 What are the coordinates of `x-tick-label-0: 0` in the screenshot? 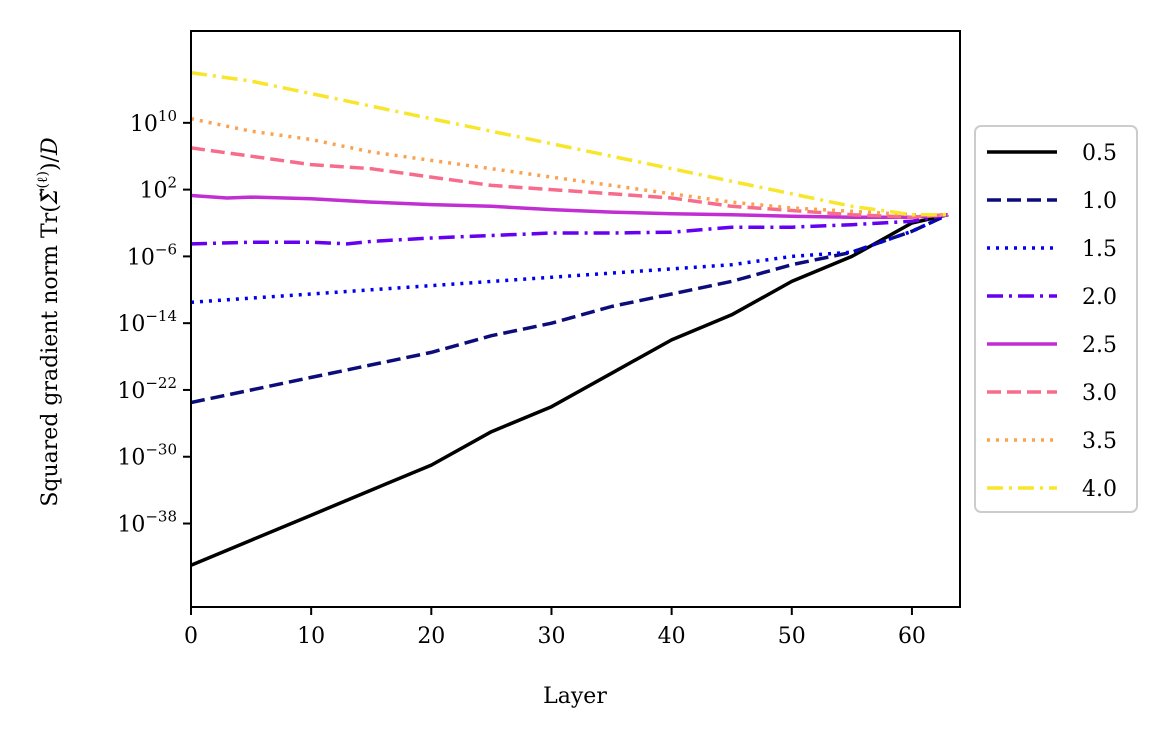 It's located at (191, 636).